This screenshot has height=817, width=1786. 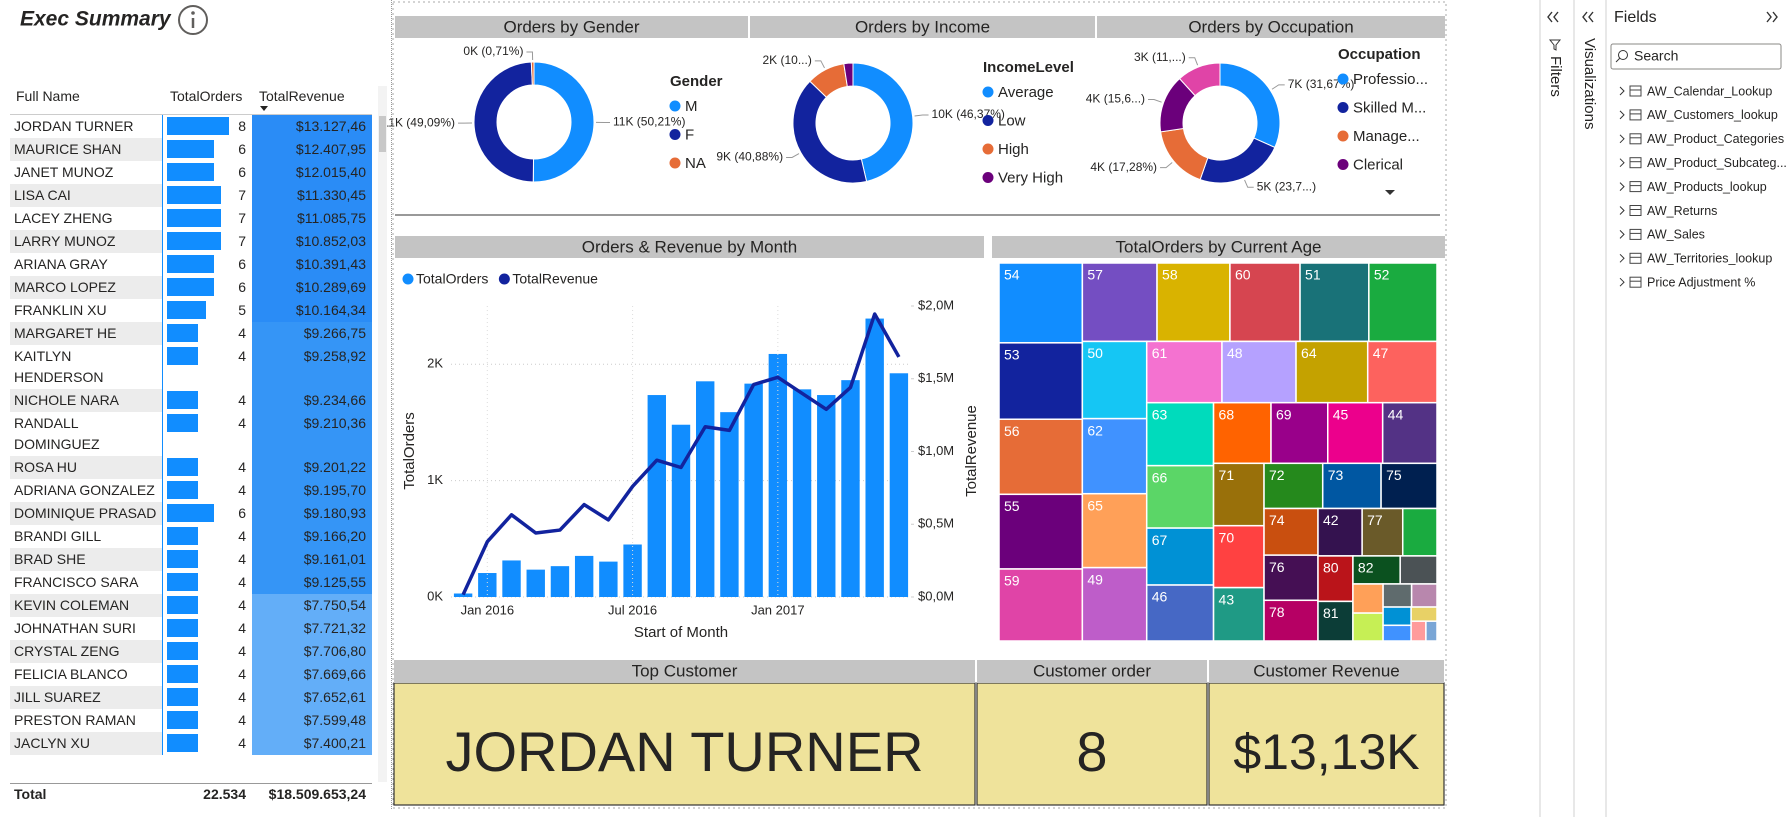 I want to click on revenue-cell: $7.721,32, so click(x=312, y=628).